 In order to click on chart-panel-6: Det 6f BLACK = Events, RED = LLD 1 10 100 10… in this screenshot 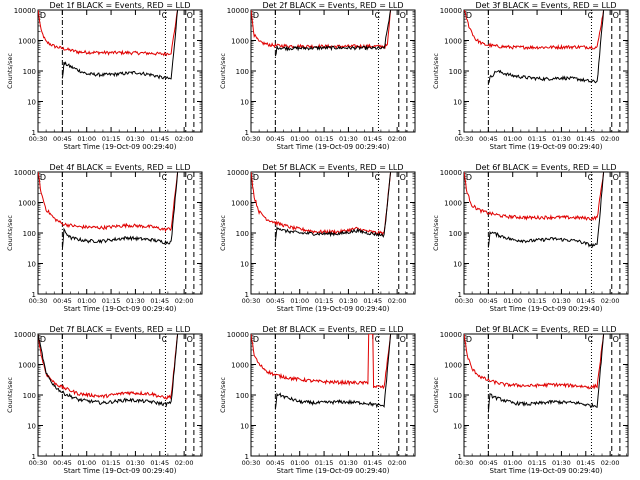, I will do `click(530, 238)`.